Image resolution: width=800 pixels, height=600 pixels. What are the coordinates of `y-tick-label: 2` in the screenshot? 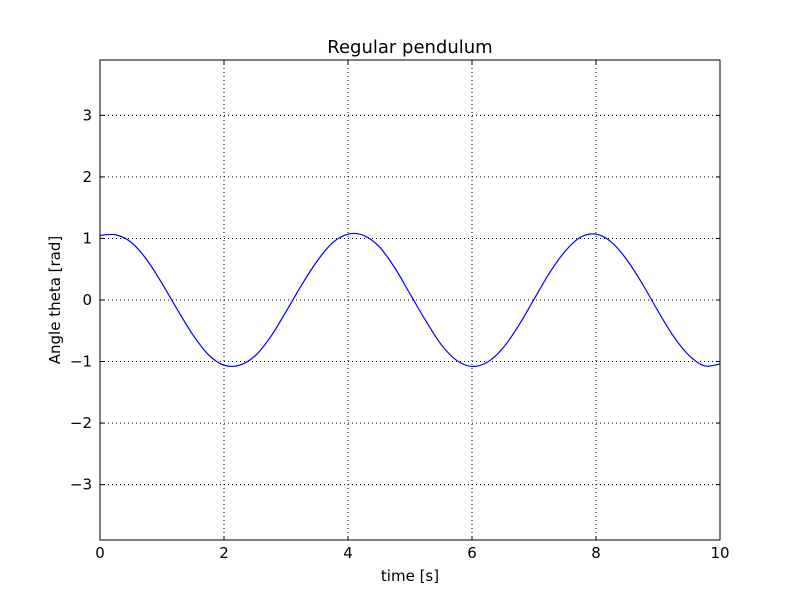 It's located at (87, 177).